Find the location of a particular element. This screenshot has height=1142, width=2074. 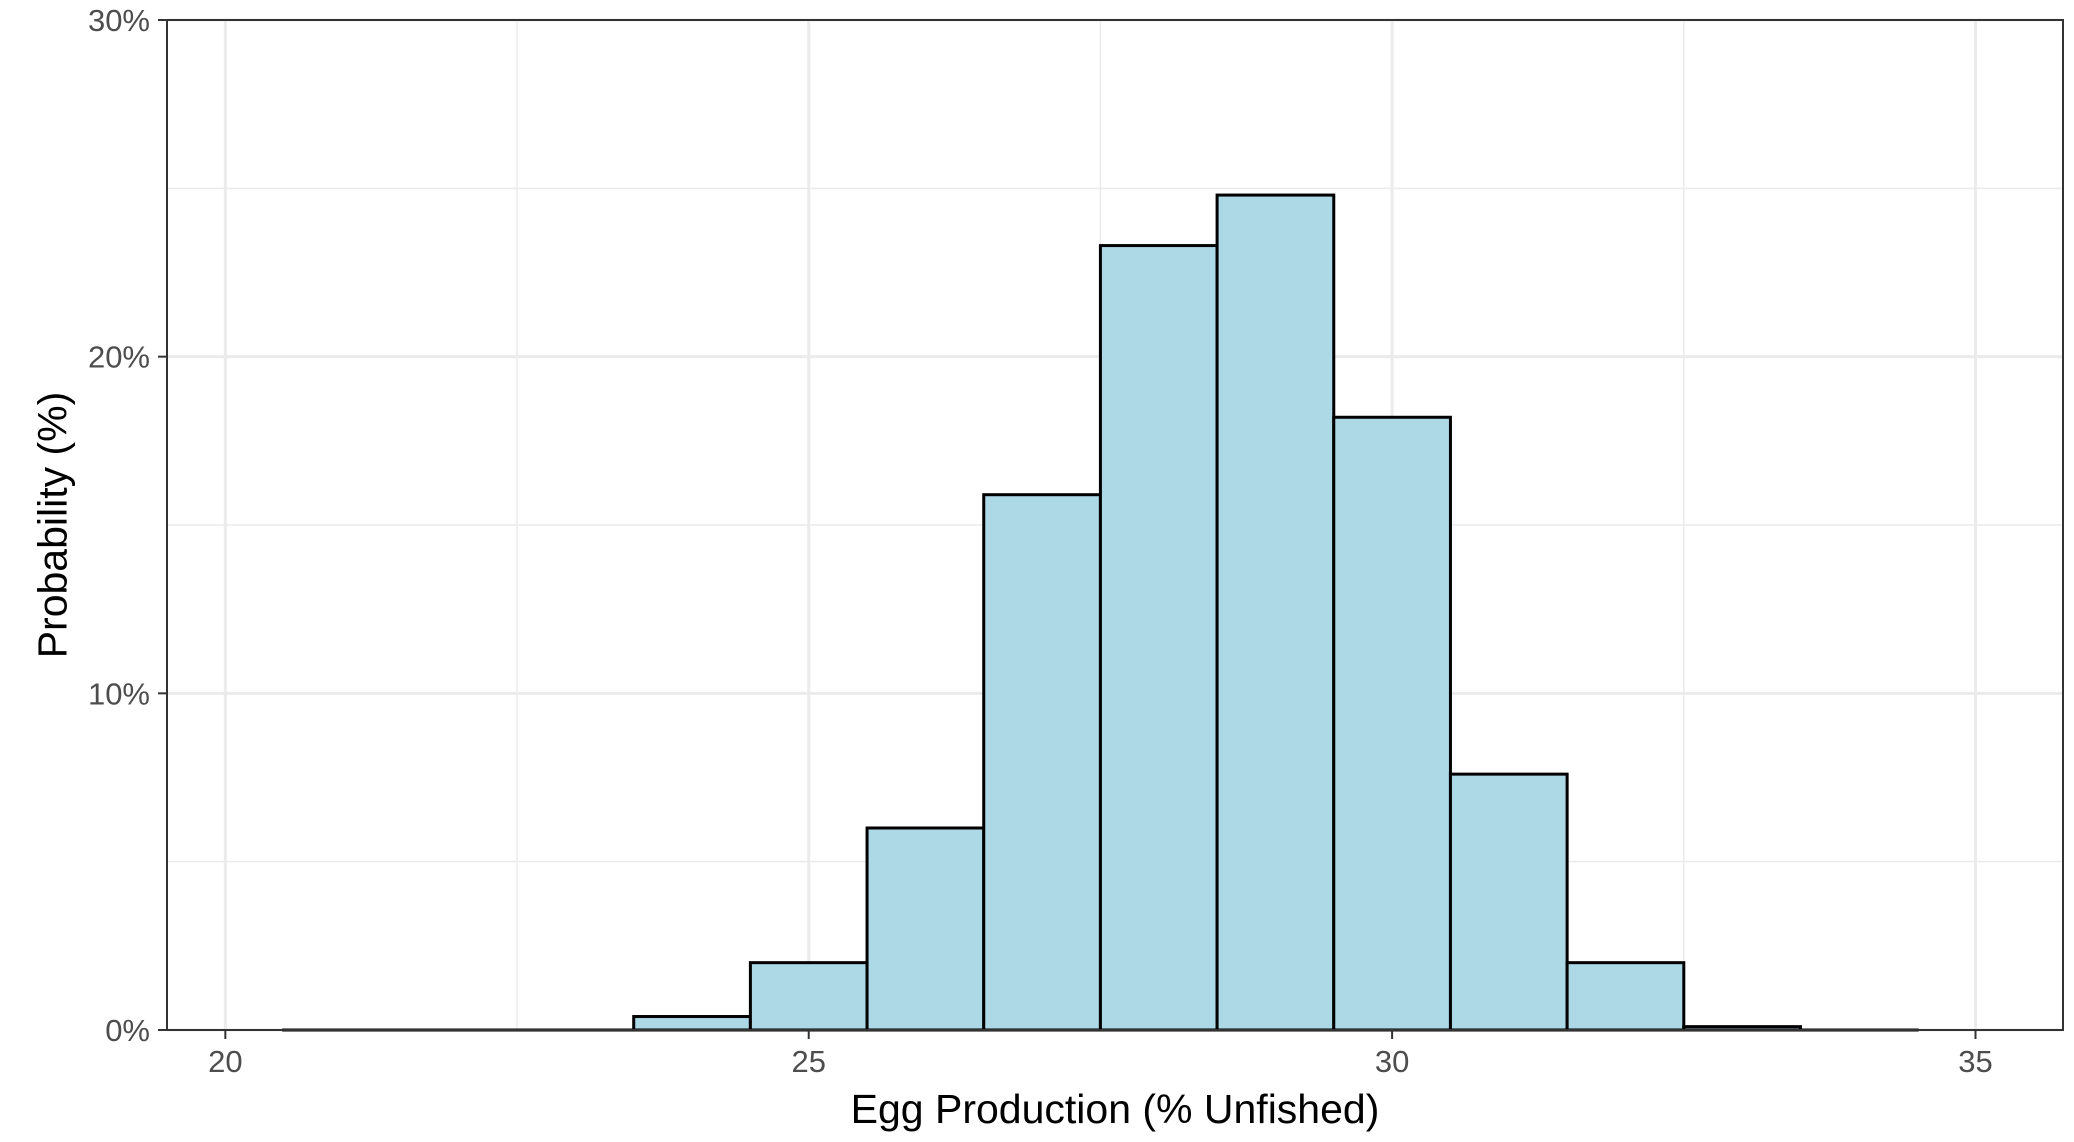

x-tick-label: 30 is located at coordinates (1392, 1061).